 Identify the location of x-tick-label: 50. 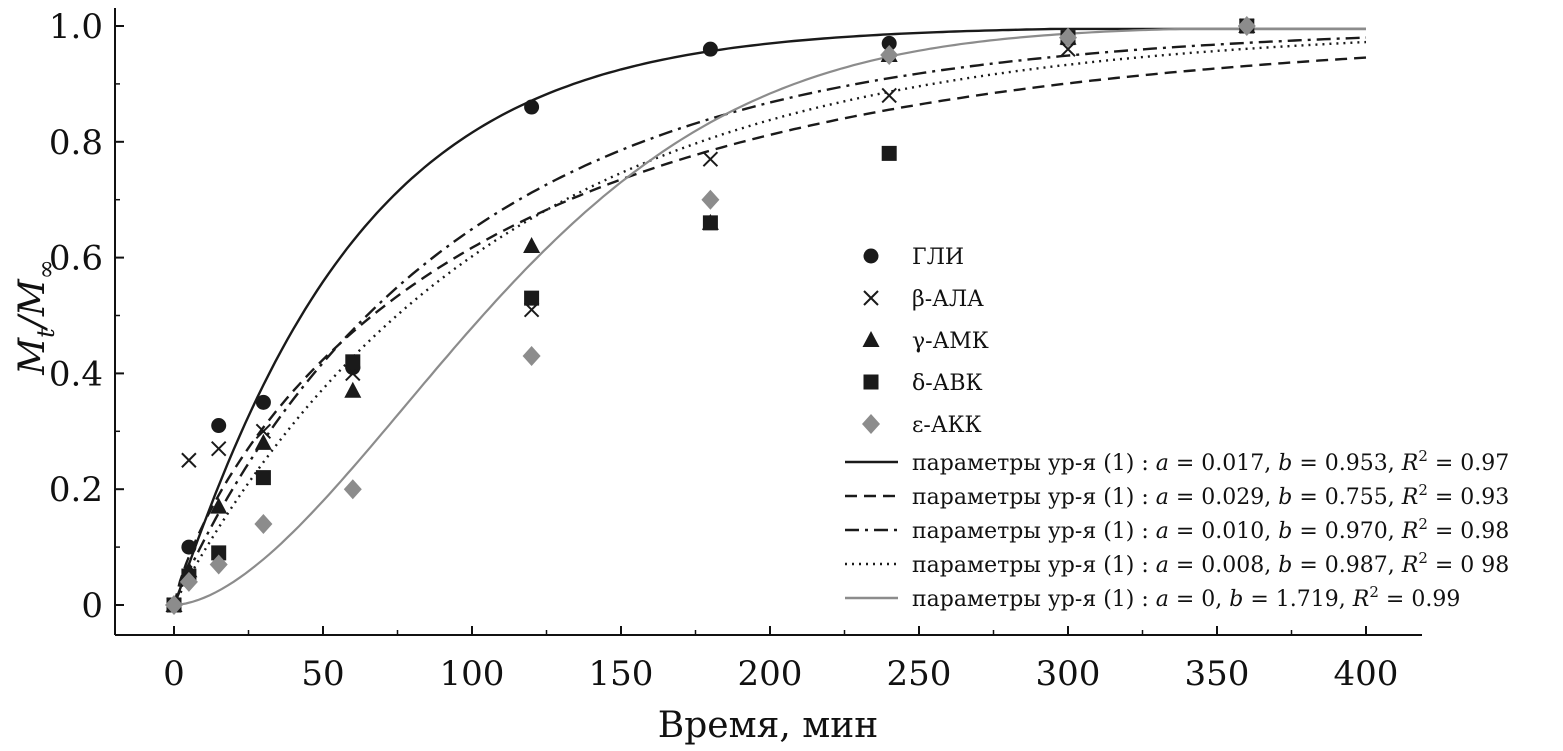
(322, 674).